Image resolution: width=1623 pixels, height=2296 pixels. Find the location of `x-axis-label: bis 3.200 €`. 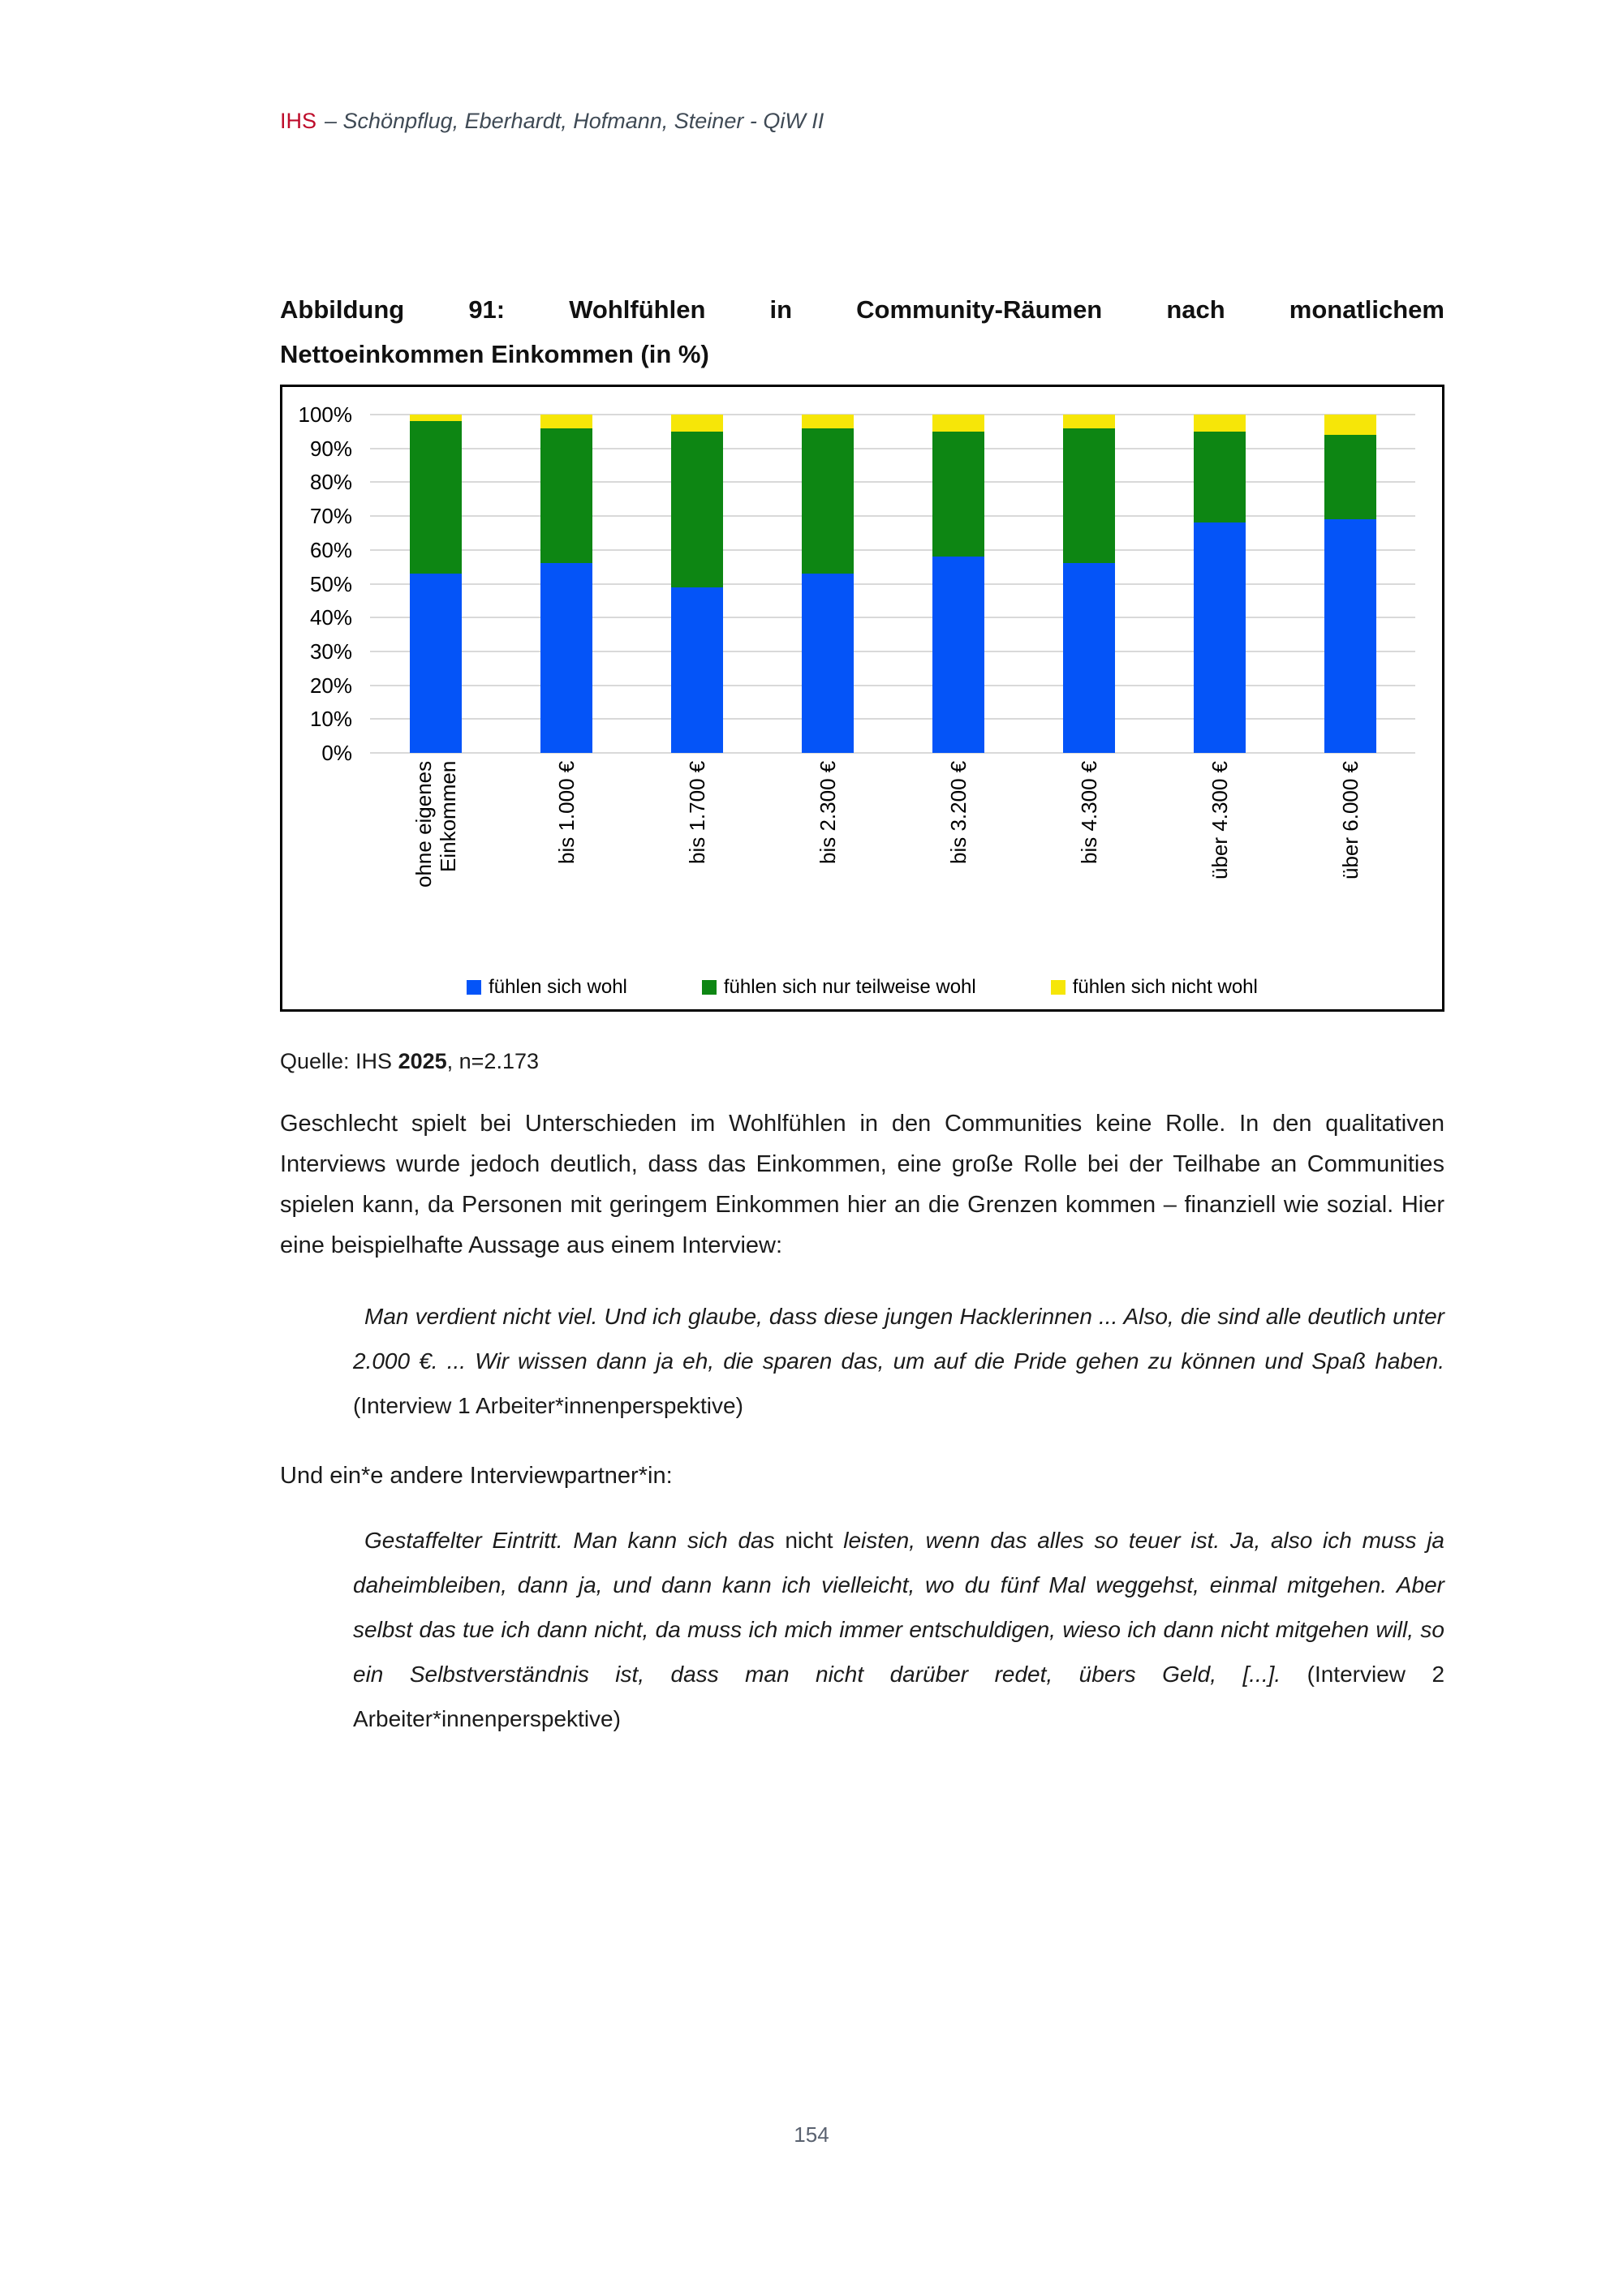

x-axis-label: bis 3.200 € is located at coordinates (958, 813).